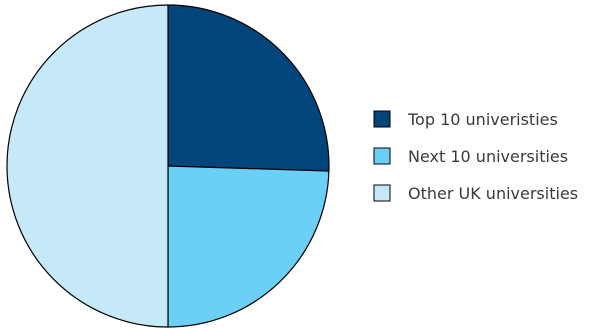 The height and width of the screenshot is (328, 612). Describe the element at coordinates (248, 246) in the screenshot. I see `pie-slice-next-10-universities` at that location.